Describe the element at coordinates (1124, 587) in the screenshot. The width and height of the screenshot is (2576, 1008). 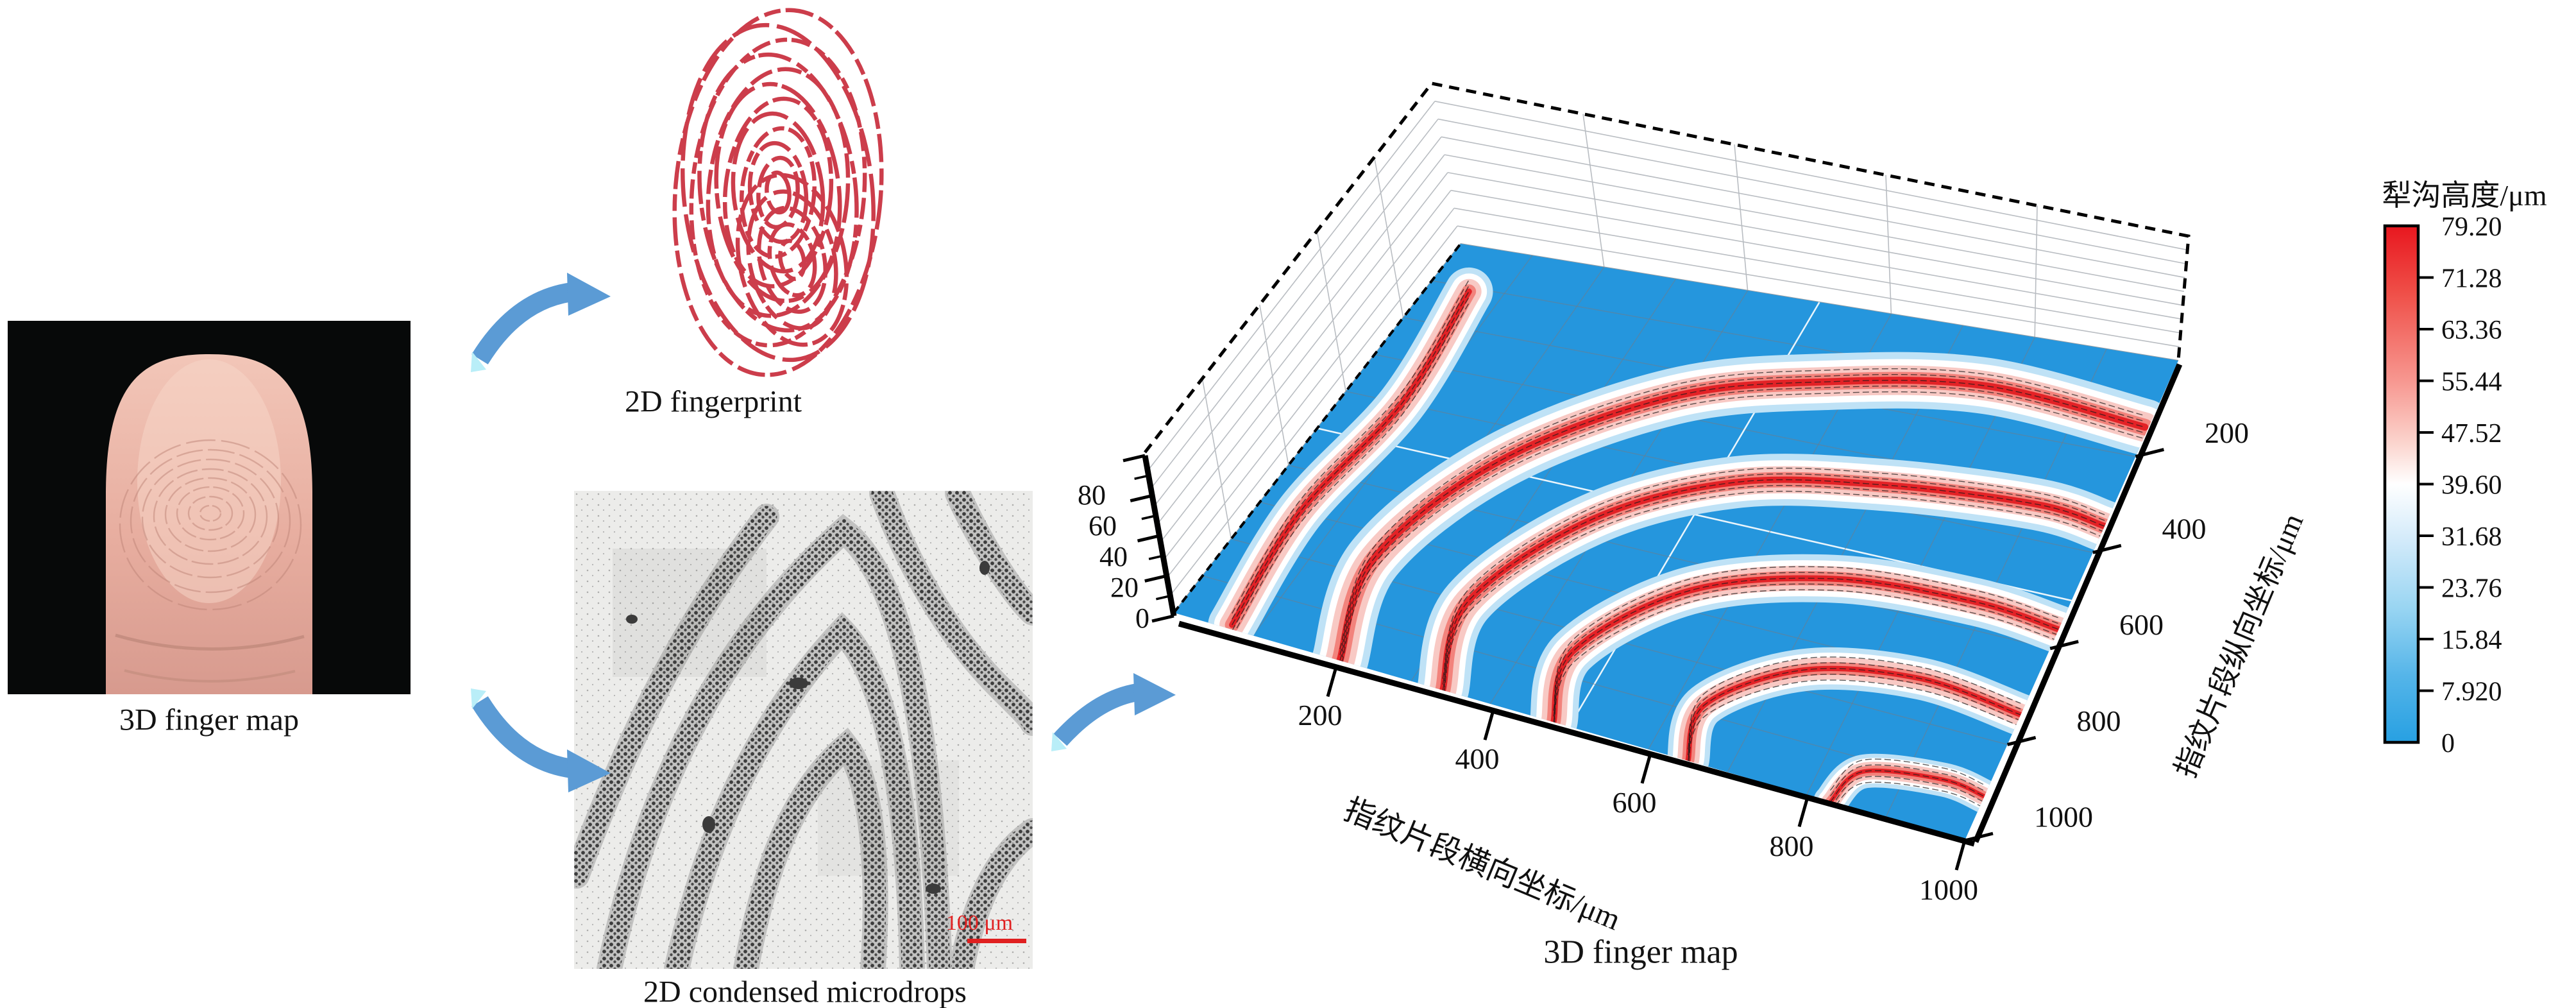
I see `z-tick-label: 20` at that location.